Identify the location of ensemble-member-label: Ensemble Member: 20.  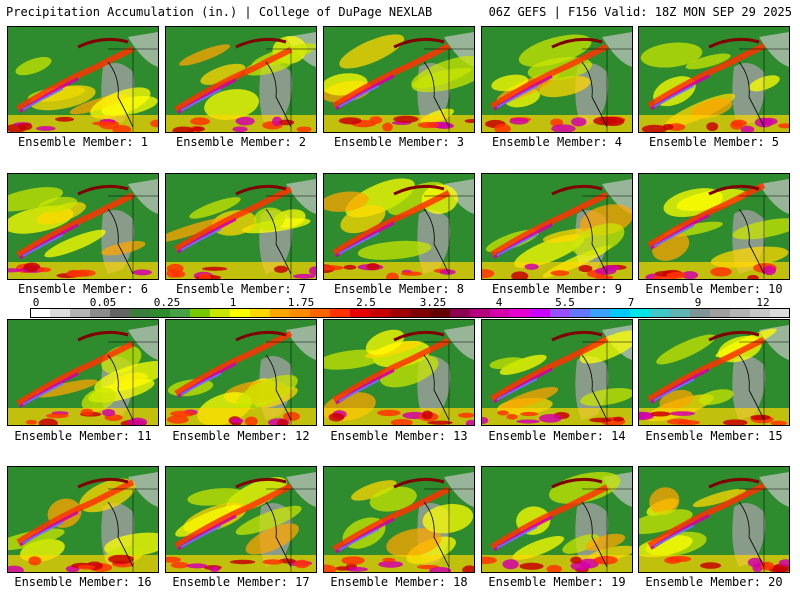
(714, 582).